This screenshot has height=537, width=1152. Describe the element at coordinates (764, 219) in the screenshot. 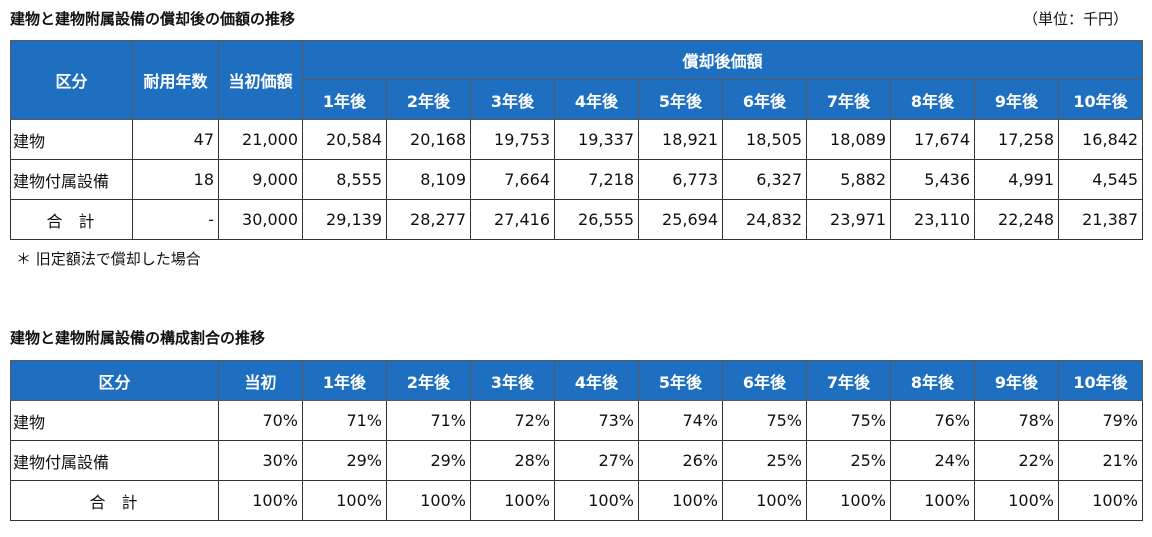

I see `value-cell: 24,832` at that location.